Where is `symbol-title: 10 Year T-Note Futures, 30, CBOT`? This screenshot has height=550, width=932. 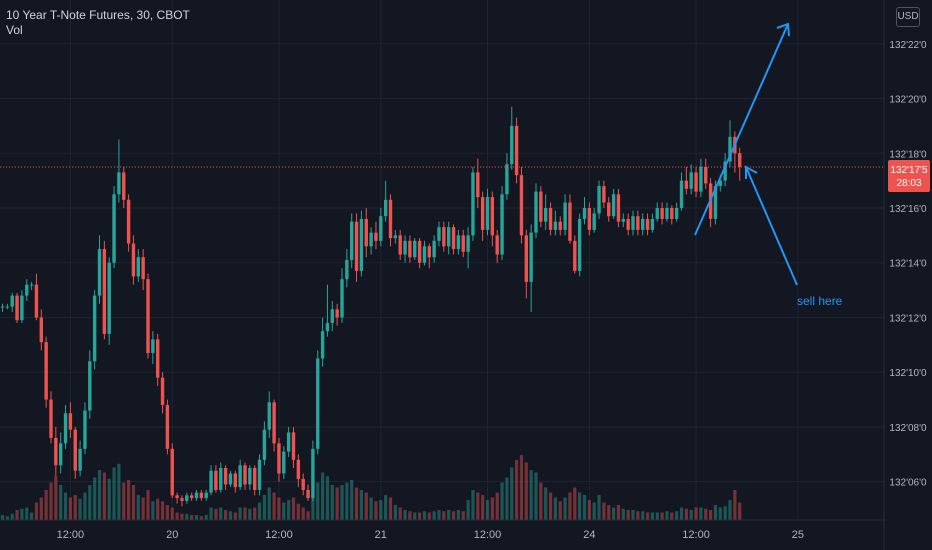
symbol-title: 10 Year T-Note Futures, 30, CBOT is located at coordinates (98, 15).